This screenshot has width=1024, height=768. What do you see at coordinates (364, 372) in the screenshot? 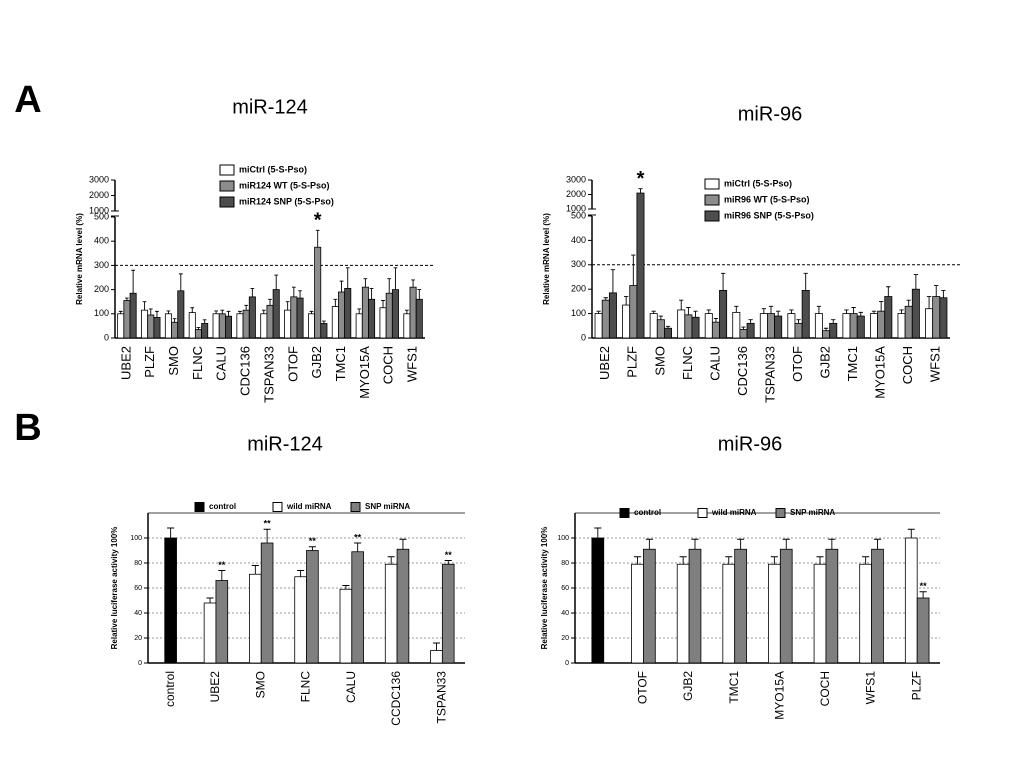
I see `x-tick-label: MYO15A` at bounding box center [364, 372].